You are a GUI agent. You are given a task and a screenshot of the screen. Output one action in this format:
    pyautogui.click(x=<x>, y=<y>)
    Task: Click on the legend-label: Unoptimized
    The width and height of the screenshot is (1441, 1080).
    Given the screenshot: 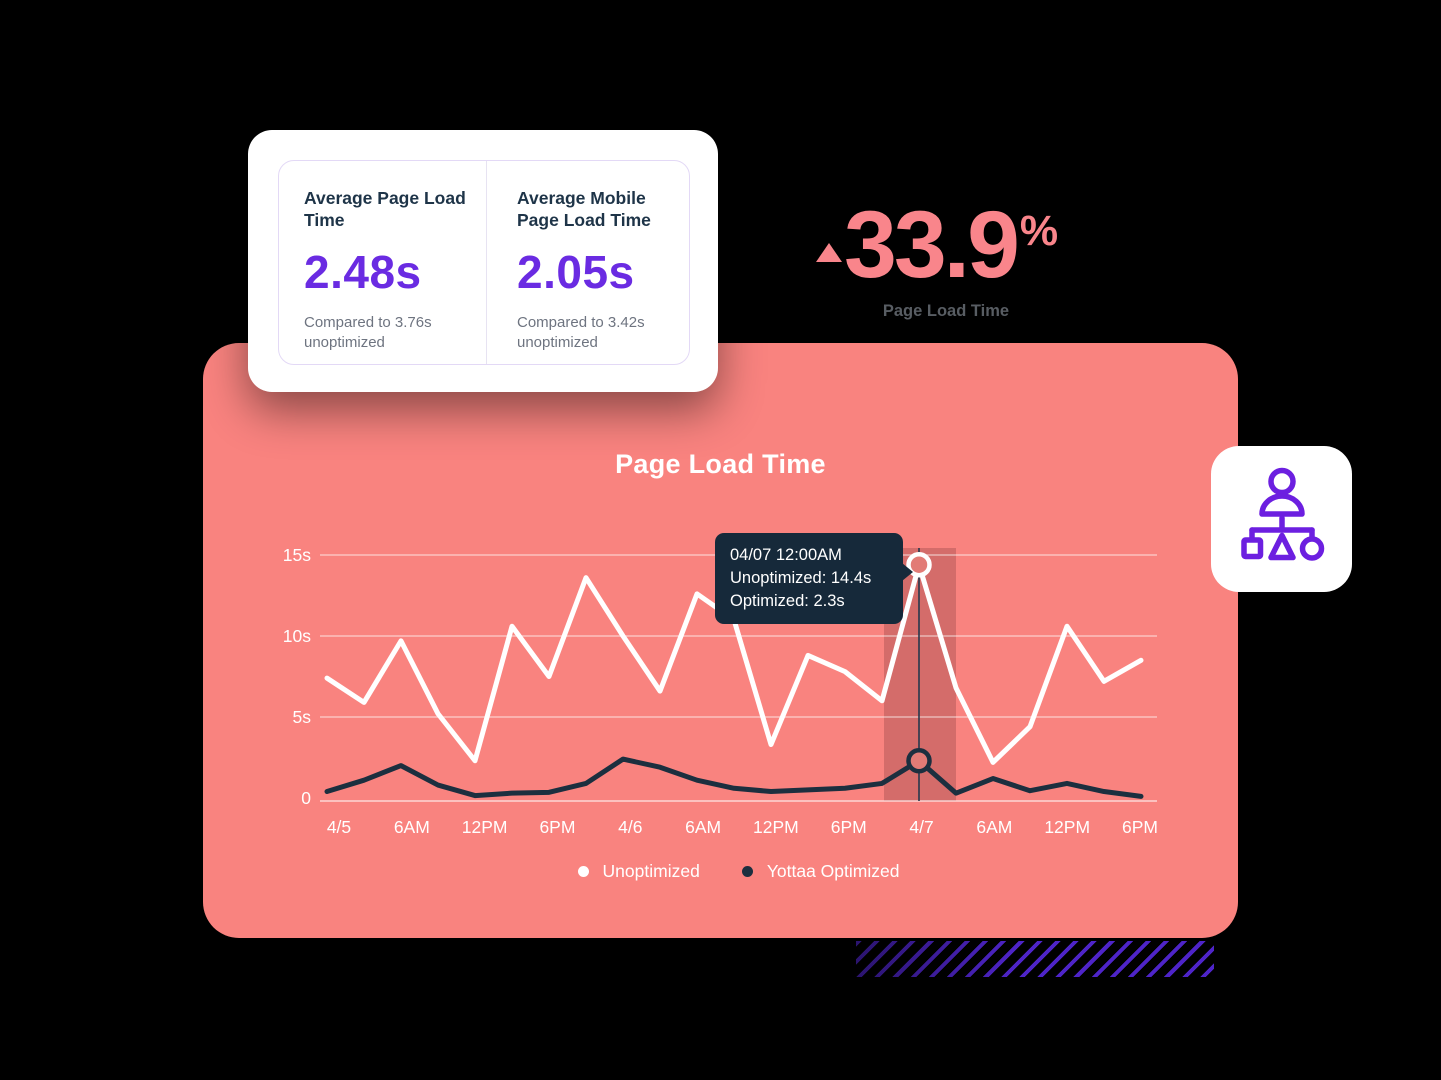 What is the action you would take?
    pyautogui.click(x=651, y=871)
    